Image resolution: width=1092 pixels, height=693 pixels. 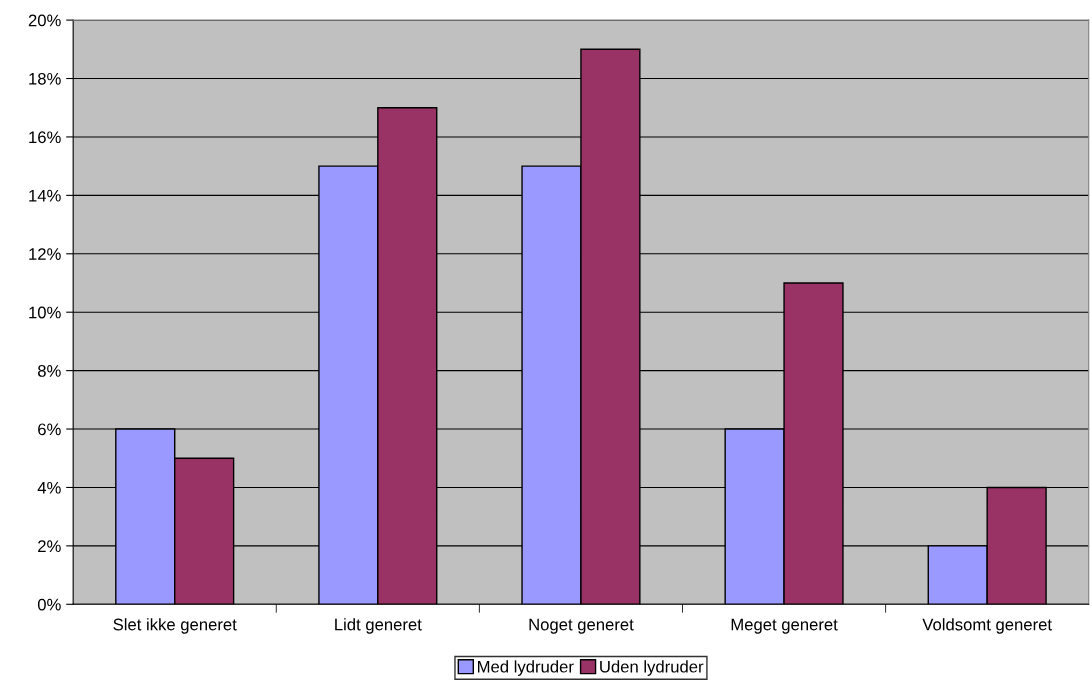 What do you see at coordinates (44, 20) in the screenshot?
I see `y-tick-label: 20%` at bounding box center [44, 20].